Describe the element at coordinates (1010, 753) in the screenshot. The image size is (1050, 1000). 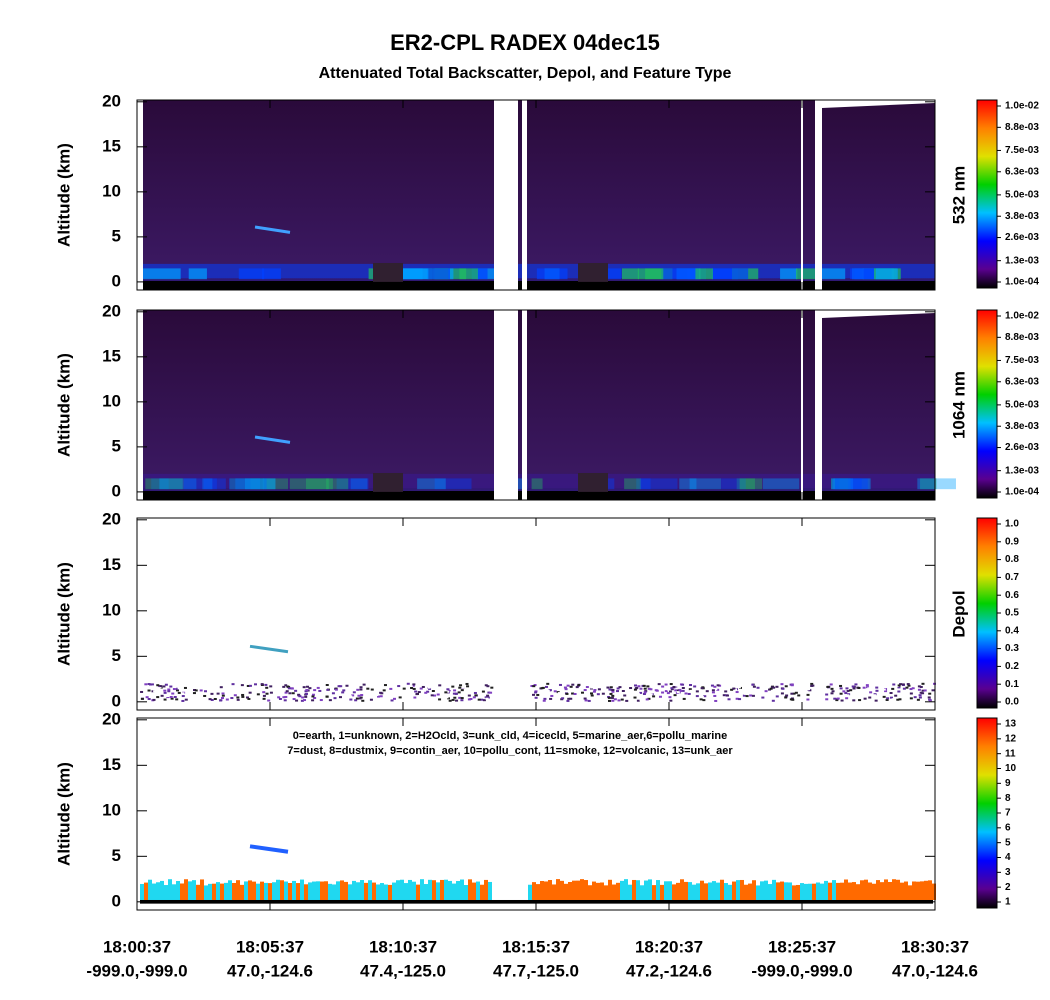
I see `colorbar-tick-label: 11` at that location.